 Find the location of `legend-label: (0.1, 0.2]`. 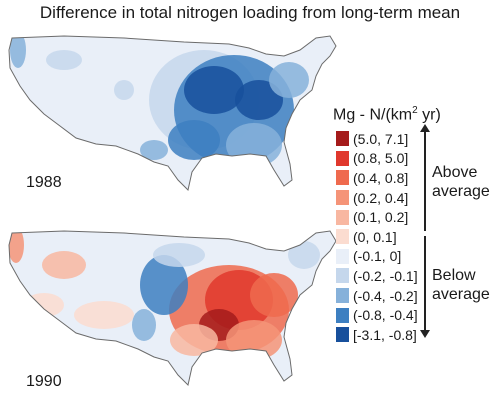

legend-label: (0.1, 0.2] is located at coordinates (381, 217).